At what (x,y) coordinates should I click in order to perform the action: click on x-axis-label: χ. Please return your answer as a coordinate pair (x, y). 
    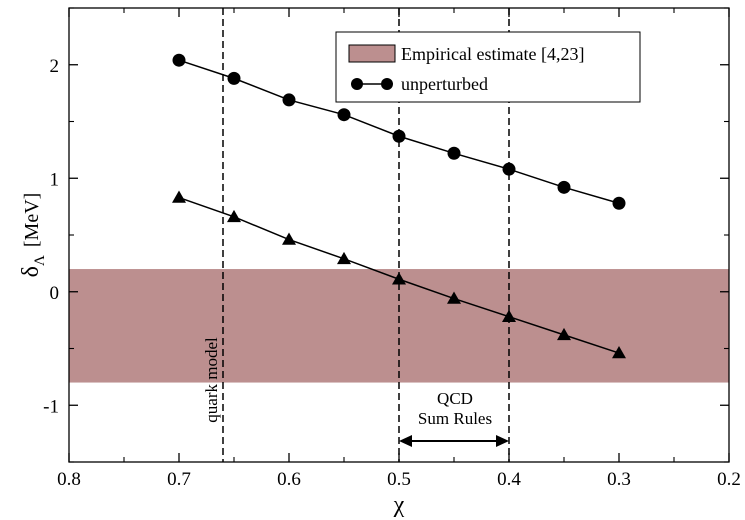
    Looking at the image, I should click on (399, 505).